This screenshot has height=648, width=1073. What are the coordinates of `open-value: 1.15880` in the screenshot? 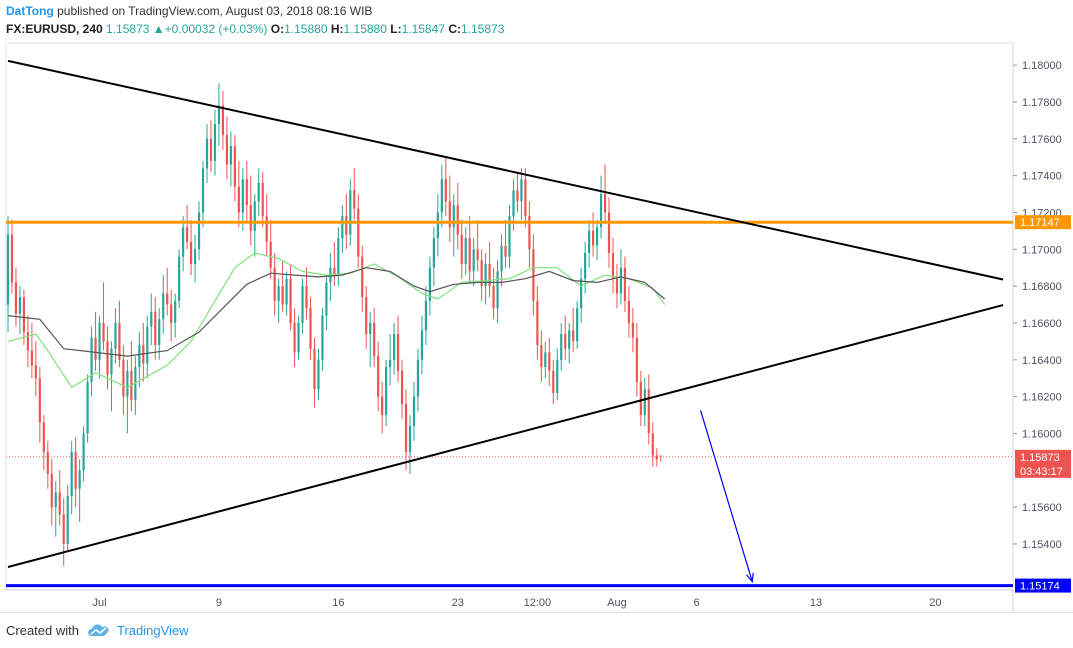 It's located at (306, 29).